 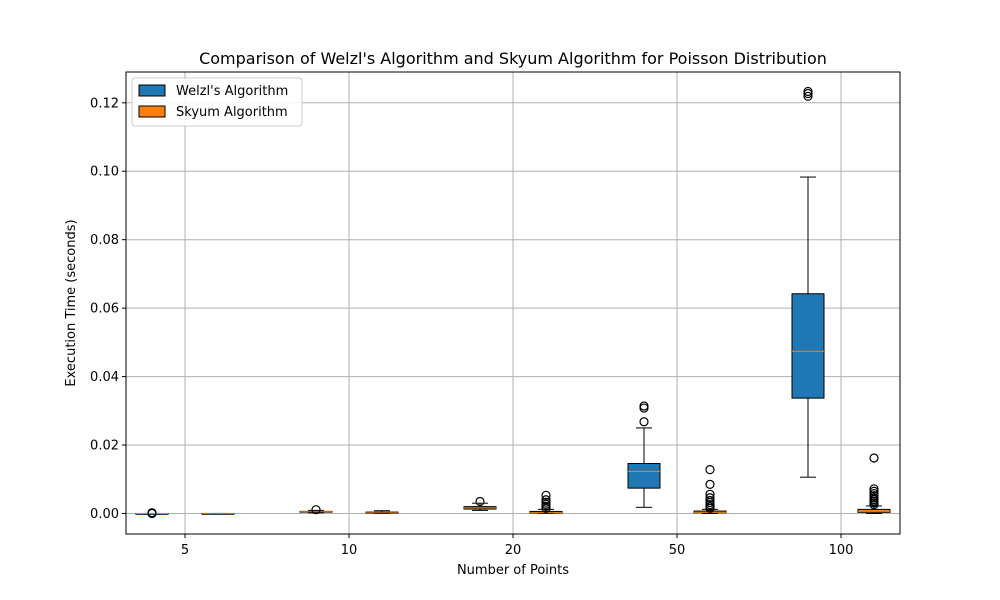 I want to click on x-tick-label: 50, so click(x=677, y=550).